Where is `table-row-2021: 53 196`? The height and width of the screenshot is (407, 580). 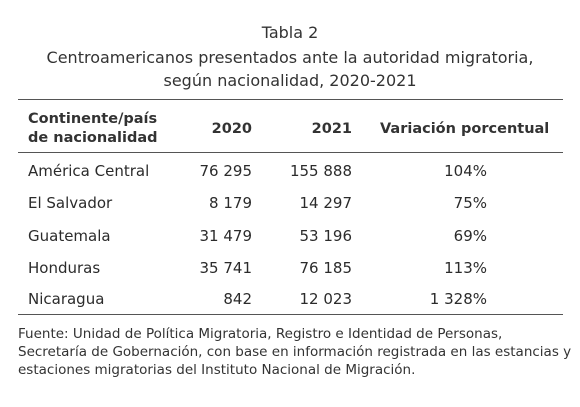
table-row-2021: 53 196 is located at coordinates (326, 236).